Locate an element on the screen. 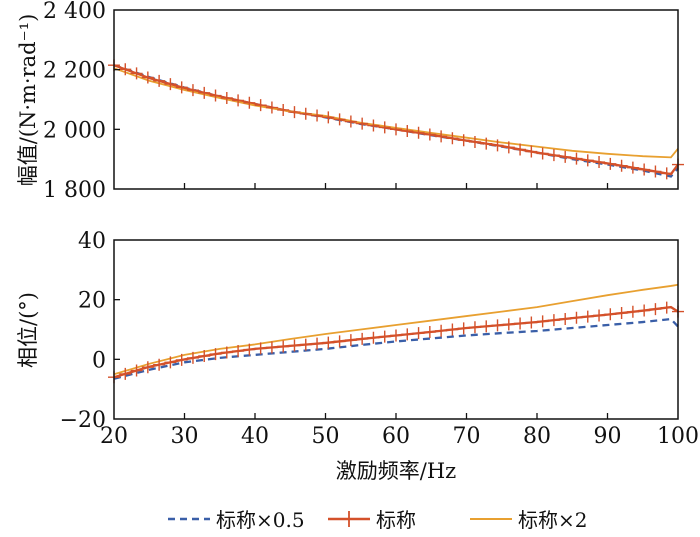 The image size is (700, 537). y-tick-label: 2 400 is located at coordinates (74, 12).